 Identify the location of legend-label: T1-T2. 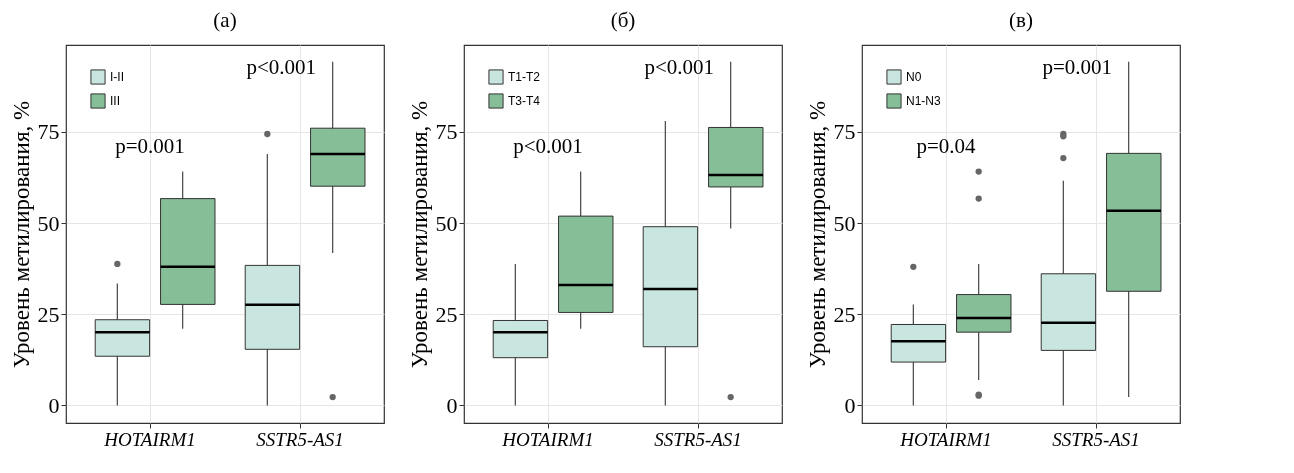
(524, 77).